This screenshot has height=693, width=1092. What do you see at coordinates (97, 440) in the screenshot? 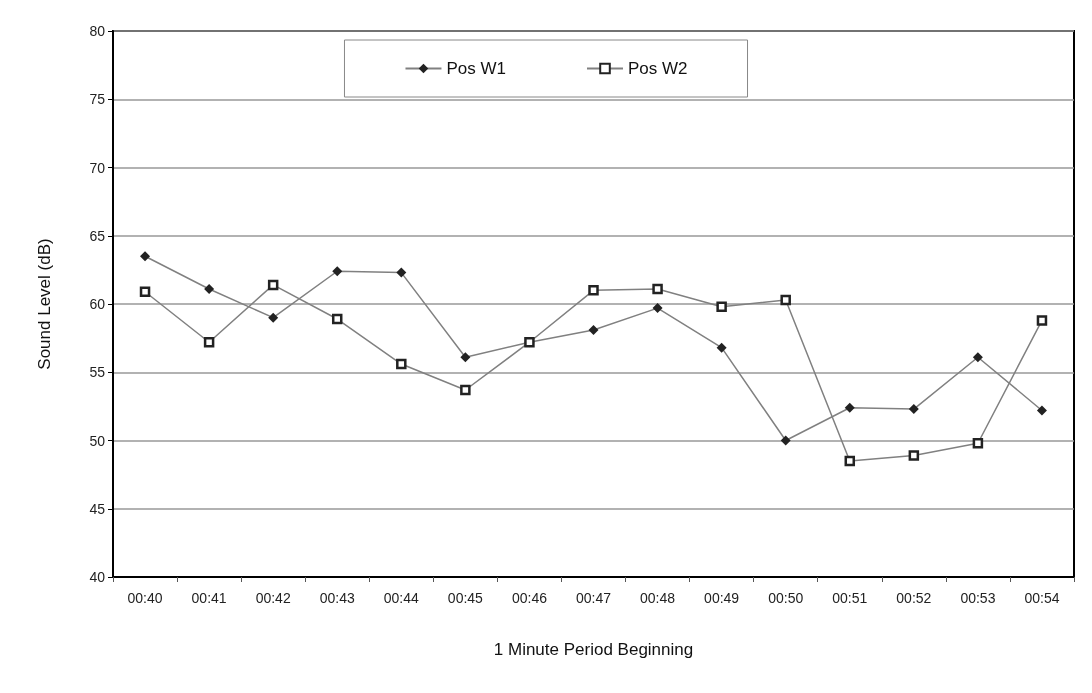
I see `y-tick-label: 50` at bounding box center [97, 440].